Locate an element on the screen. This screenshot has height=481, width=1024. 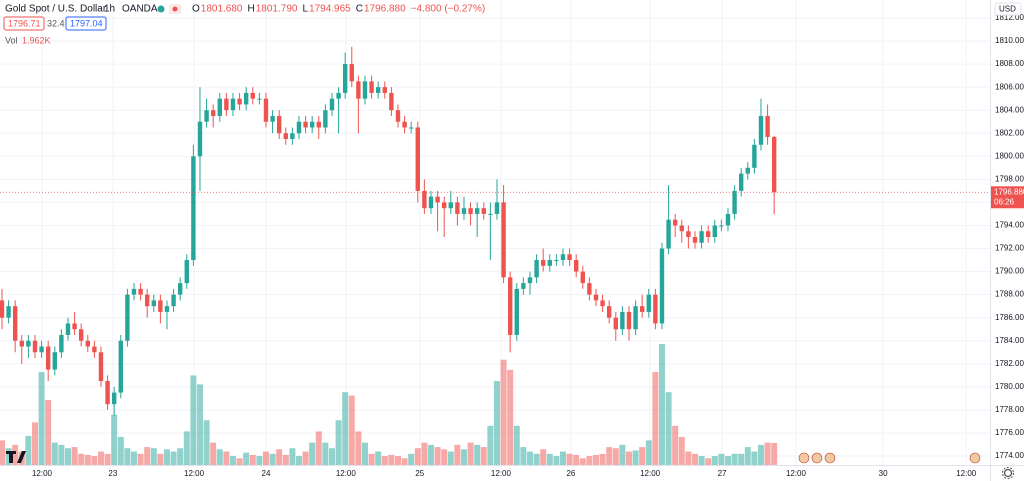
ohlc-key: H is located at coordinates (251, 9).